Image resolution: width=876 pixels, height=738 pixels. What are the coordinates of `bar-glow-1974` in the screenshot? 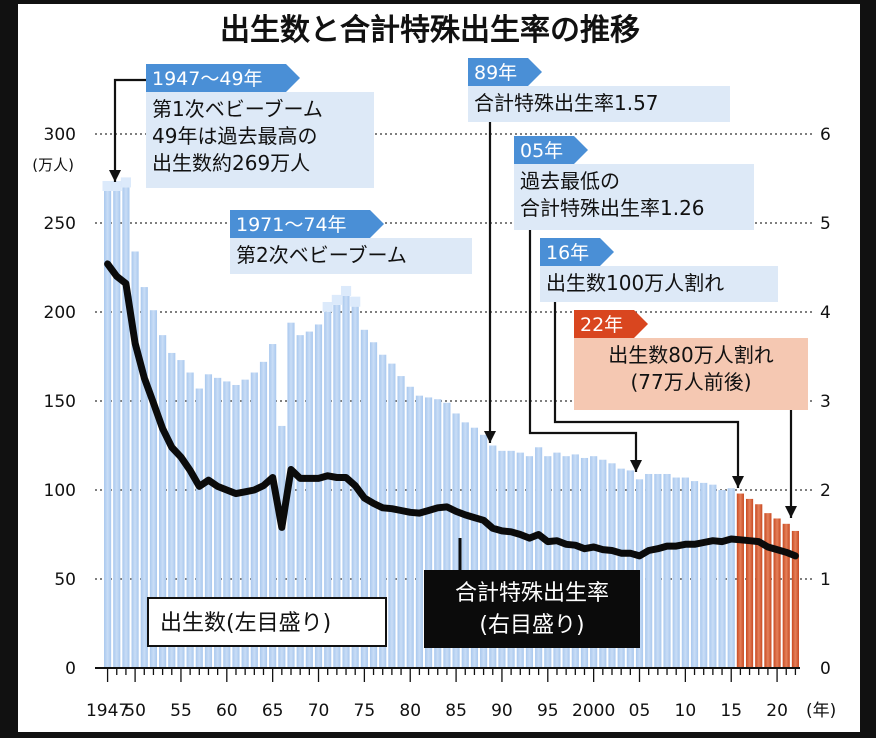 It's located at (355, 301).